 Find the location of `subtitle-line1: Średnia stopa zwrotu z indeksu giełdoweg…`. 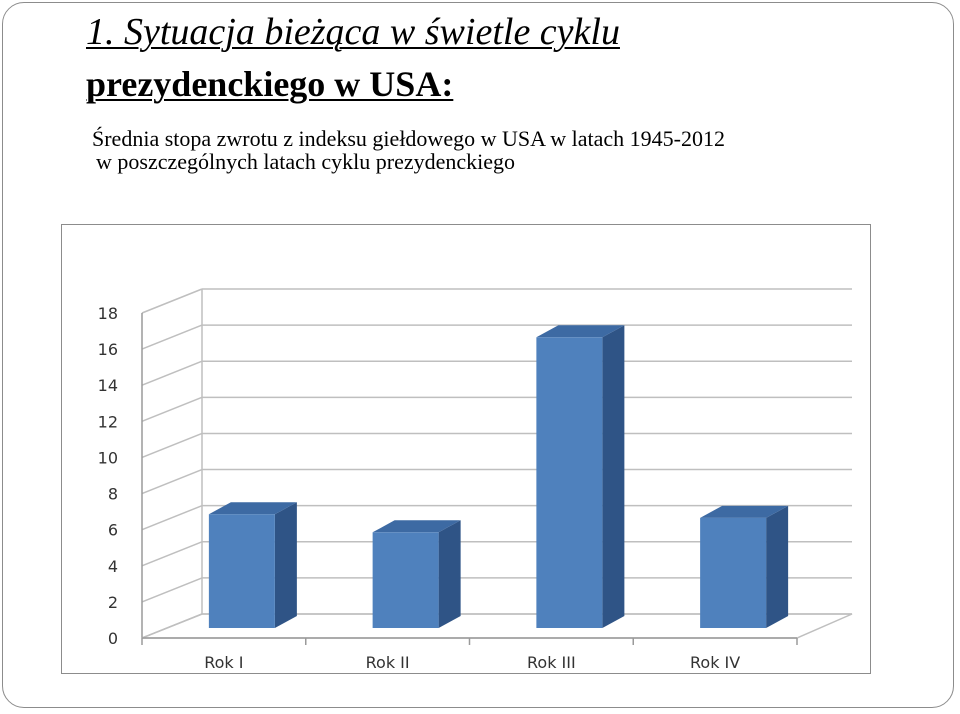

subtitle-line1: Średnia stopa zwrotu z indeksu giełdoweg… is located at coordinates (408, 138).